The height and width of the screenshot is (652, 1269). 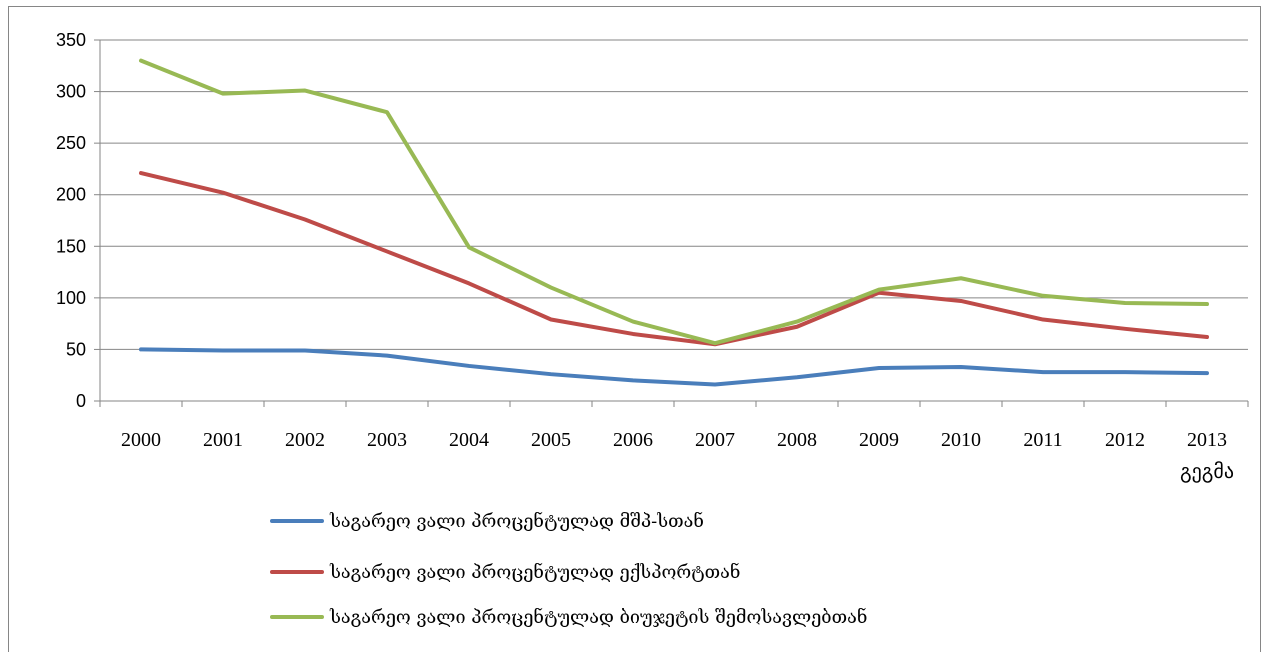 I want to click on y-tick-label: 200, so click(x=71, y=195).